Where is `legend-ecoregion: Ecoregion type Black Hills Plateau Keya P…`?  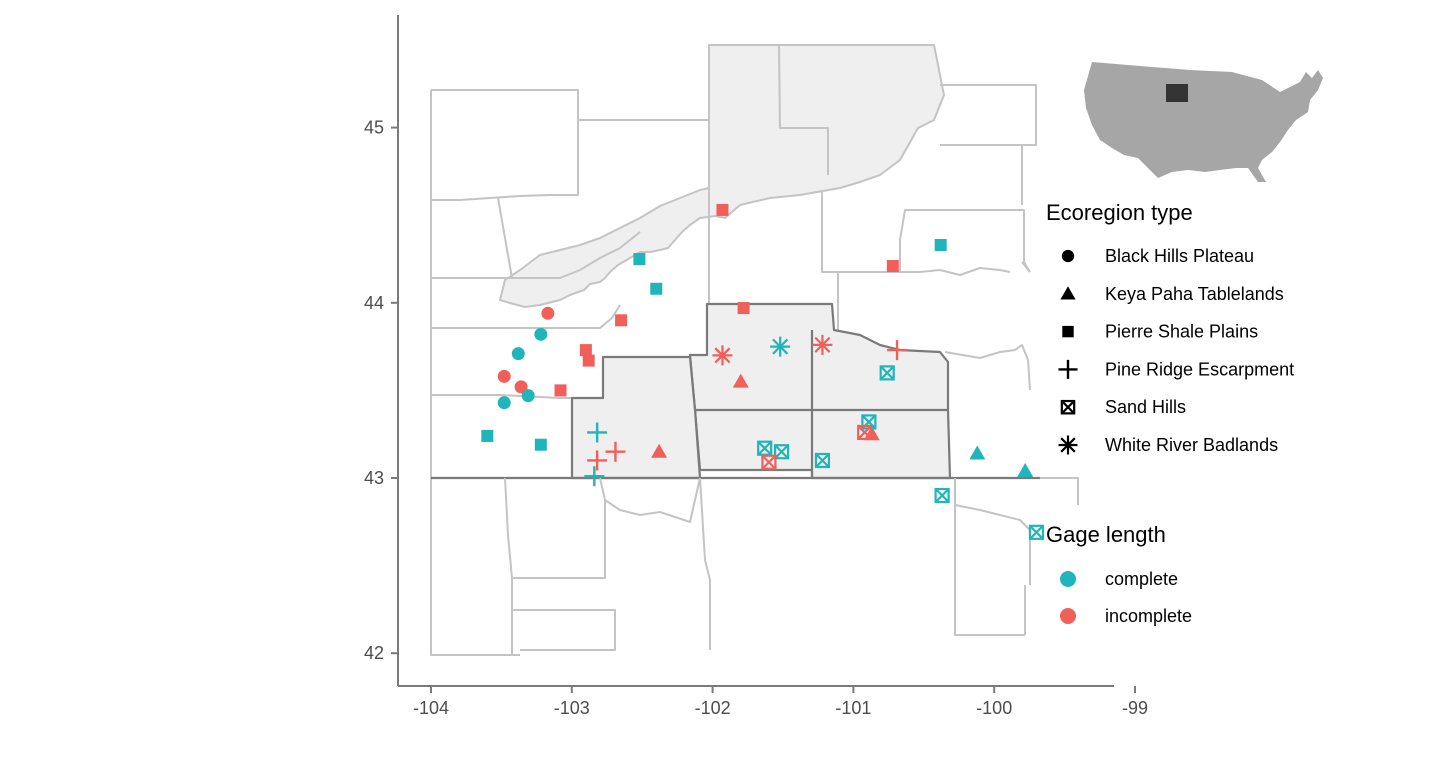
legend-ecoregion: Ecoregion type Black Hills Plateau Keya P… is located at coordinates (1170, 327).